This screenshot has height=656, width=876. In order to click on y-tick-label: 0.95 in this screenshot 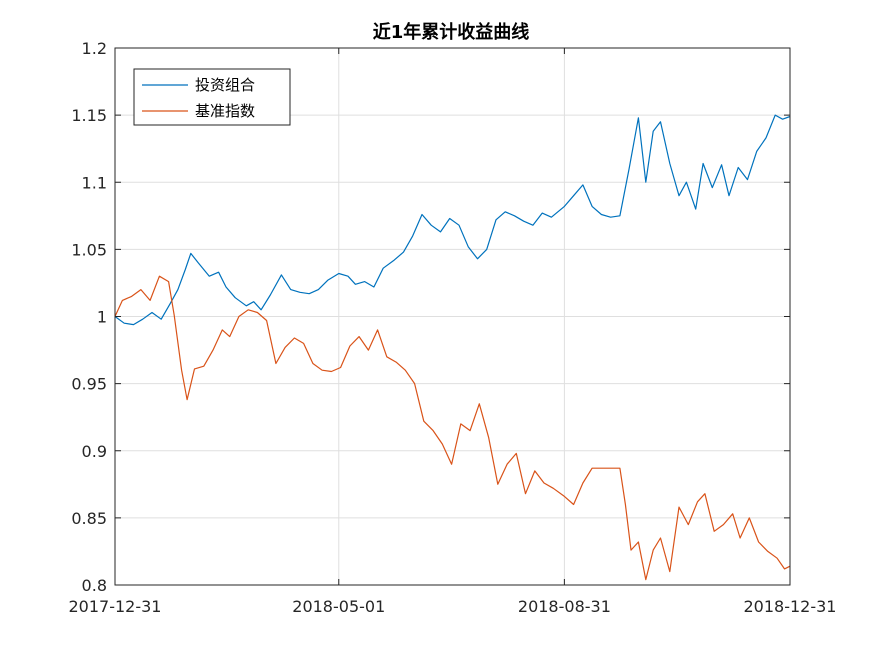, I will do `click(89, 384)`.